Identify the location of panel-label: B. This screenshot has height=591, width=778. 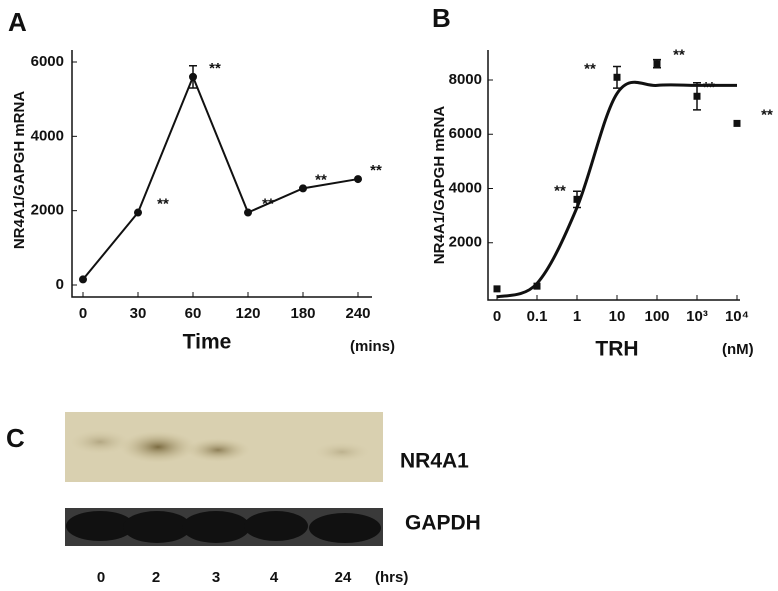
(441, 18).